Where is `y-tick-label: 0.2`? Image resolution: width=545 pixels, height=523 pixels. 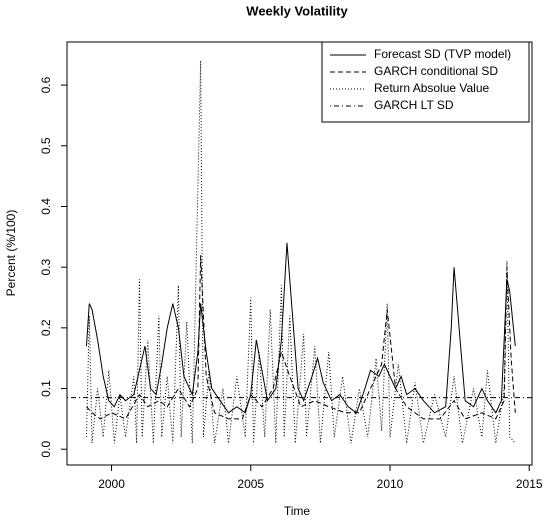
y-tick-label: 0.2 is located at coordinates (46, 327).